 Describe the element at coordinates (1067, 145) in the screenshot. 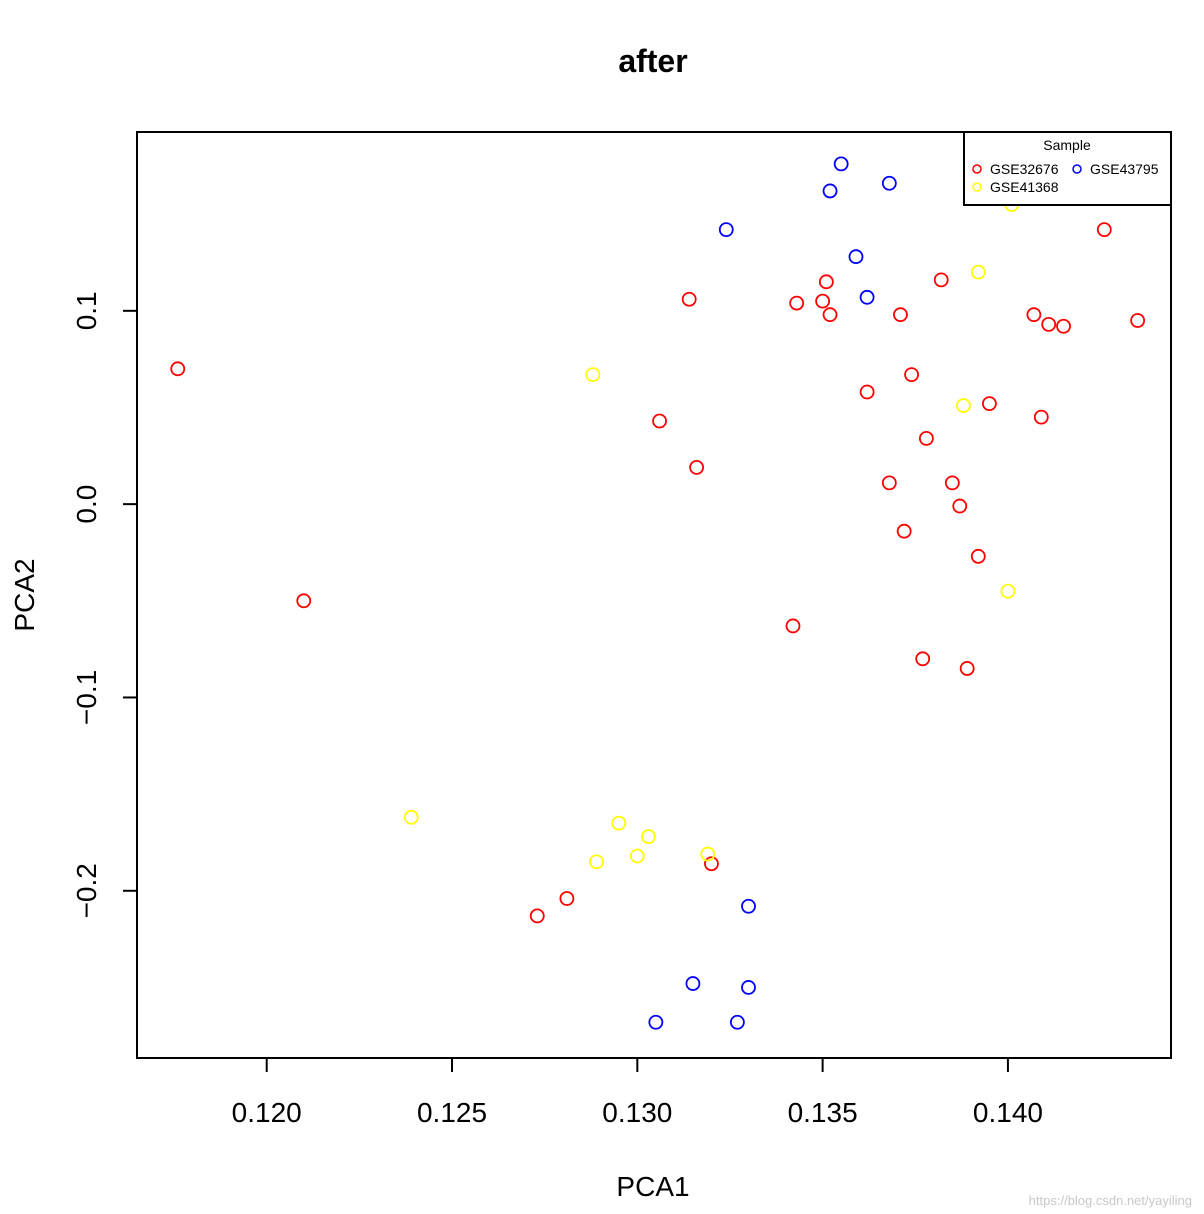

I see `legend-title: Sample` at that location.